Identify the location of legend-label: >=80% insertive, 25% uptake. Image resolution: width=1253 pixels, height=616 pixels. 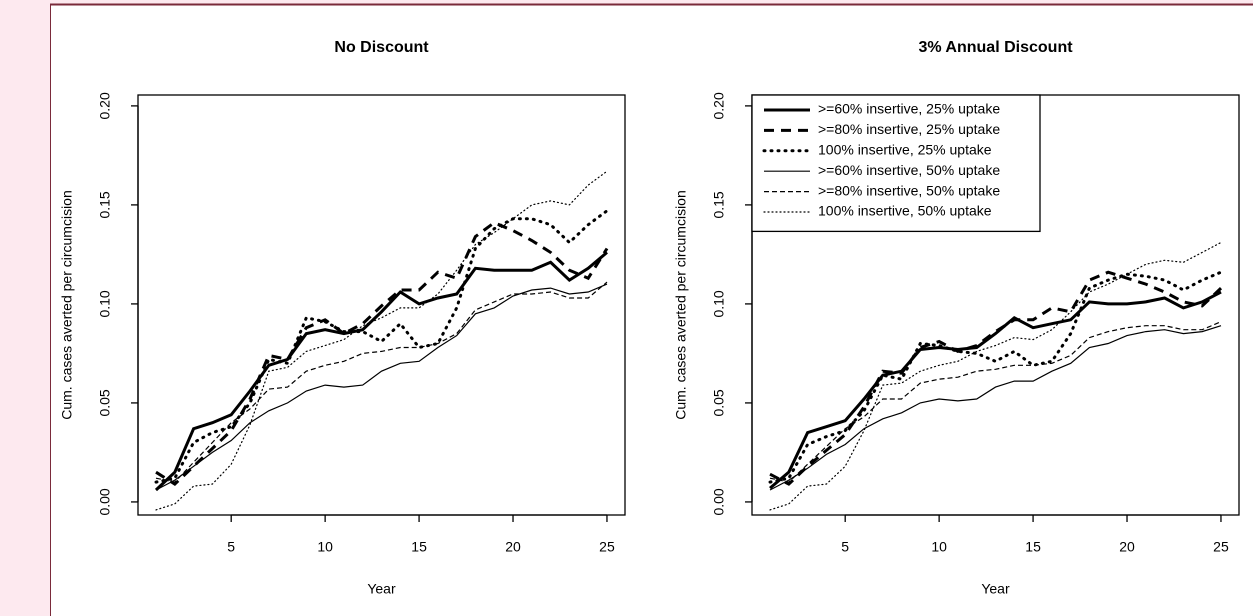
(909, 129).